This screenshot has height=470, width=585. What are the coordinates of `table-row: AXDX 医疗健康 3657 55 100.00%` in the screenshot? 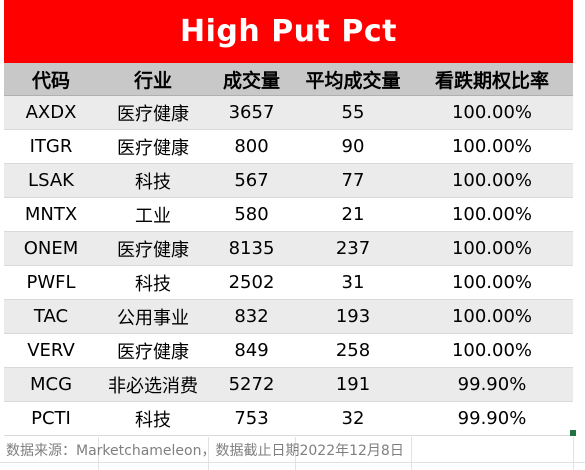 It's located at (288, 112).